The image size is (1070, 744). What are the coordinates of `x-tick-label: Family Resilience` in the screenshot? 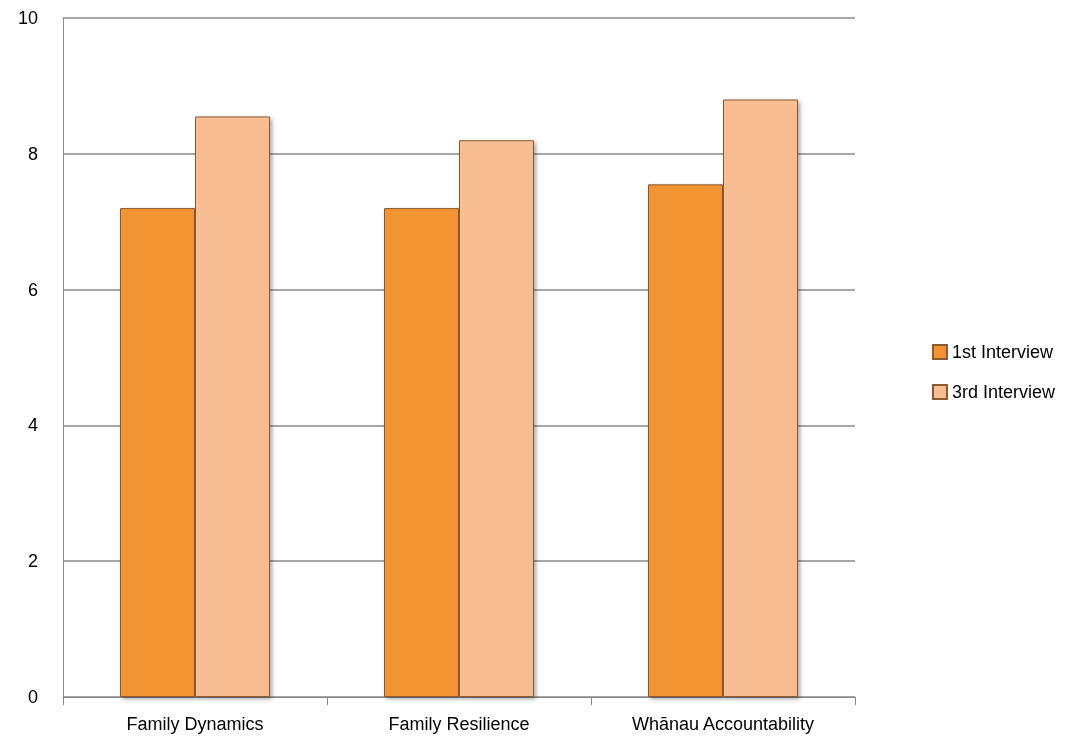 It's located at (459, 724).